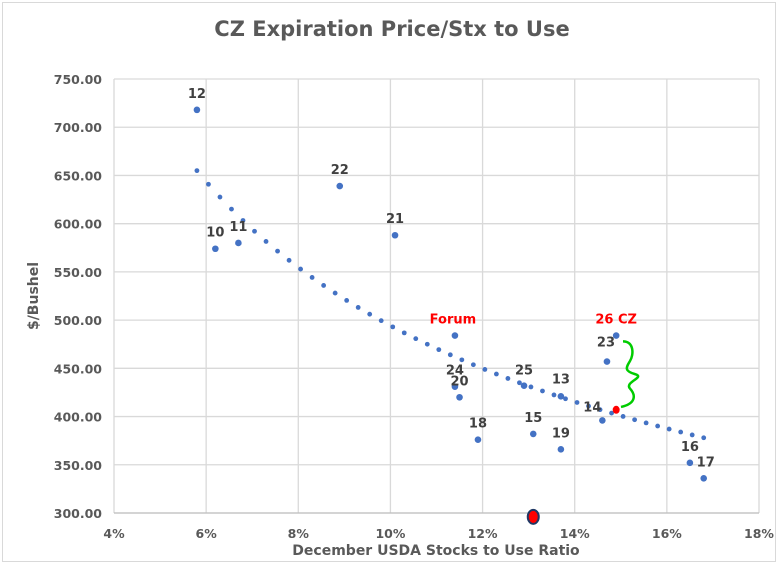  What do you see at coordinates (78, 127) in the screenshot?
I see `y-tick-label: 700.00` at bounding box center [78, 127].